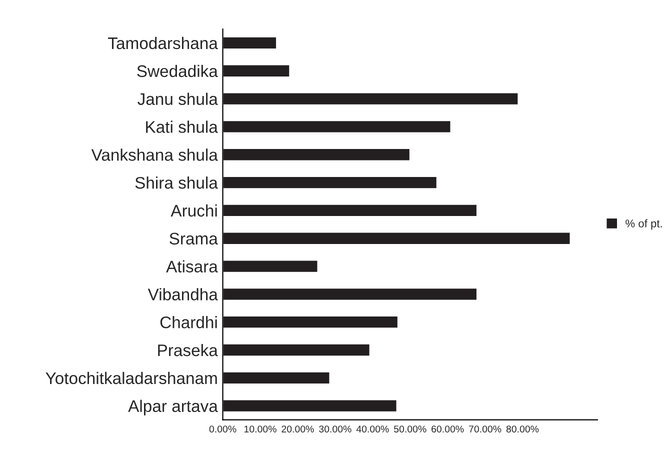  What do you see at coordinates (644, 224) in the screenshot?
I see `legend-label: % of pt.` at bounding box center [644, 224].